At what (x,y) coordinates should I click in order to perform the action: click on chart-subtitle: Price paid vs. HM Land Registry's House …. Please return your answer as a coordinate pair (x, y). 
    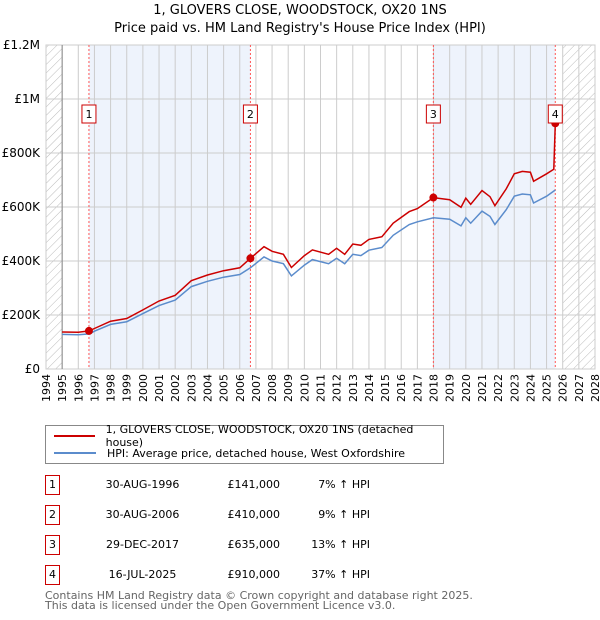
    Looking at the image, I should click on (300, 28).